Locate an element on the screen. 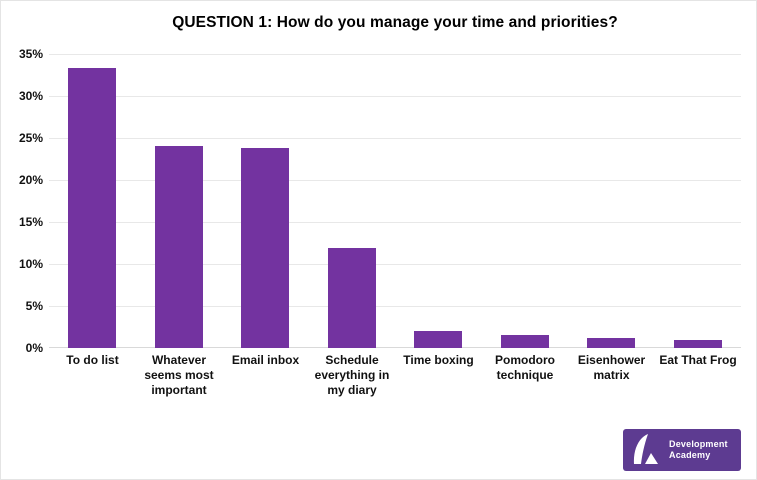 The height and width of the screenshot is (480, 757). x-category-label: Email inbox is located at coordinates (265, 360).